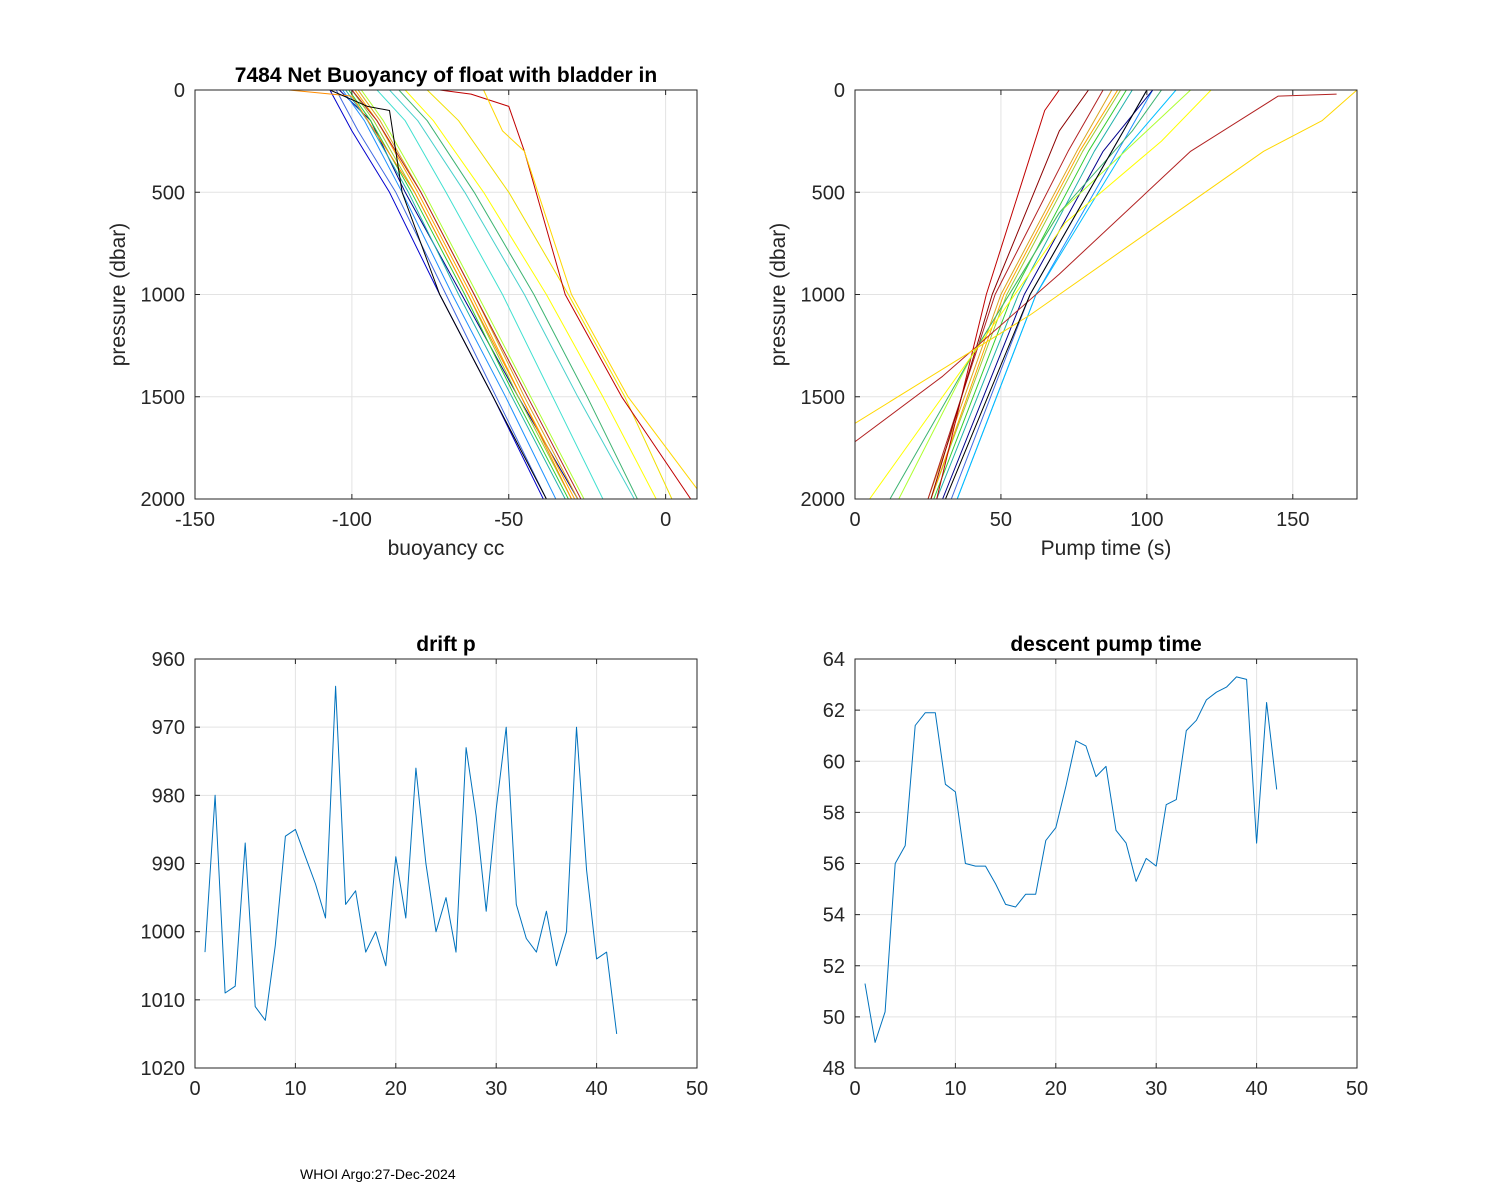 Image resolution: width=1500 pixels, height=1200 pixels. Describe the element at coordinates (195, 520) in the screenshot. I see `x-tick-label: -150` at that location.